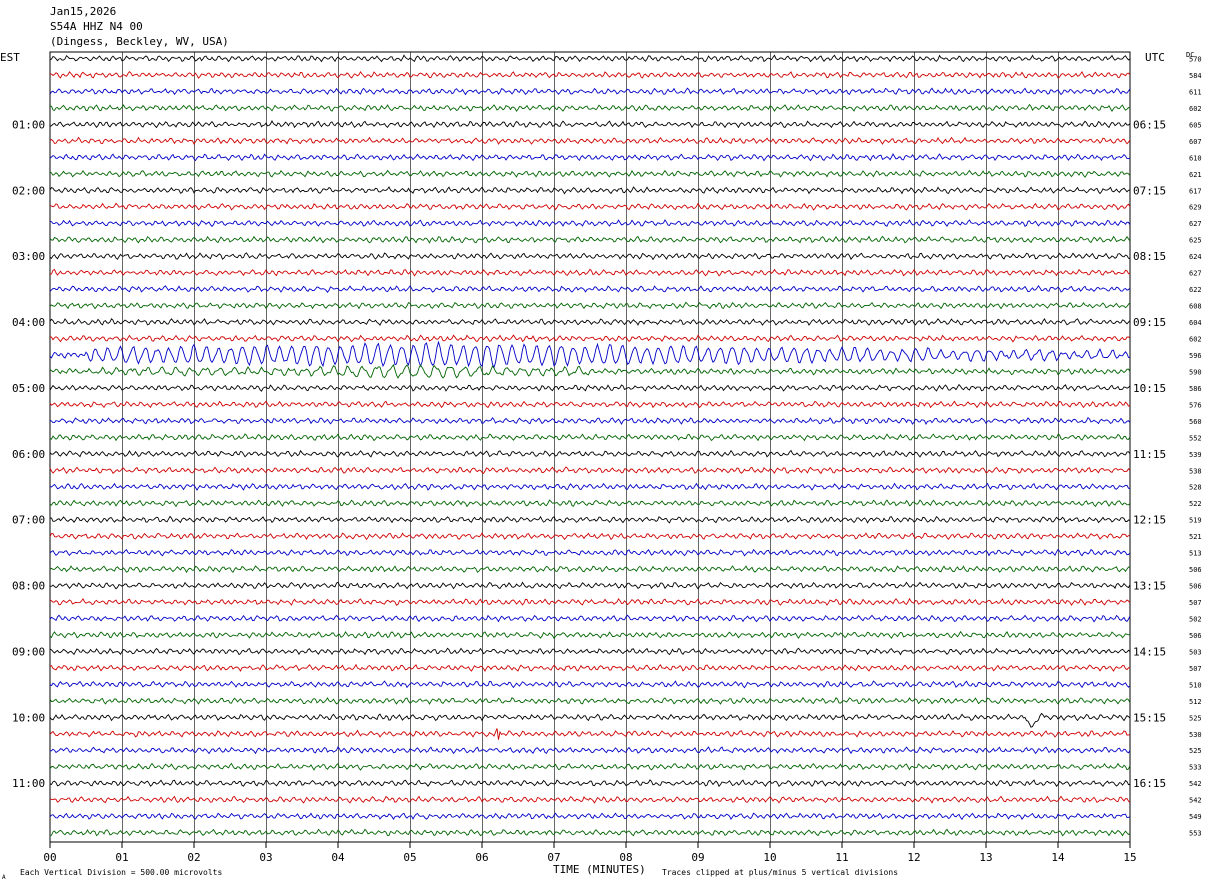 This screenshot has width=1210, height=886. I want to click on dc-offset-label: 542, so click(1195, 801).